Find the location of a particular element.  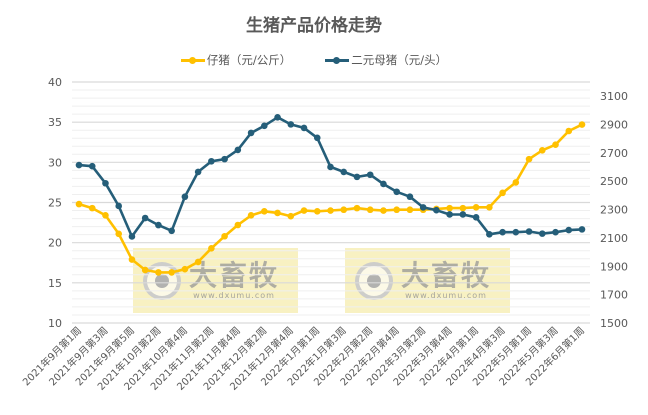

watermark: 大畜牧 www.dxumu.com is located at coordinates (427, 280).